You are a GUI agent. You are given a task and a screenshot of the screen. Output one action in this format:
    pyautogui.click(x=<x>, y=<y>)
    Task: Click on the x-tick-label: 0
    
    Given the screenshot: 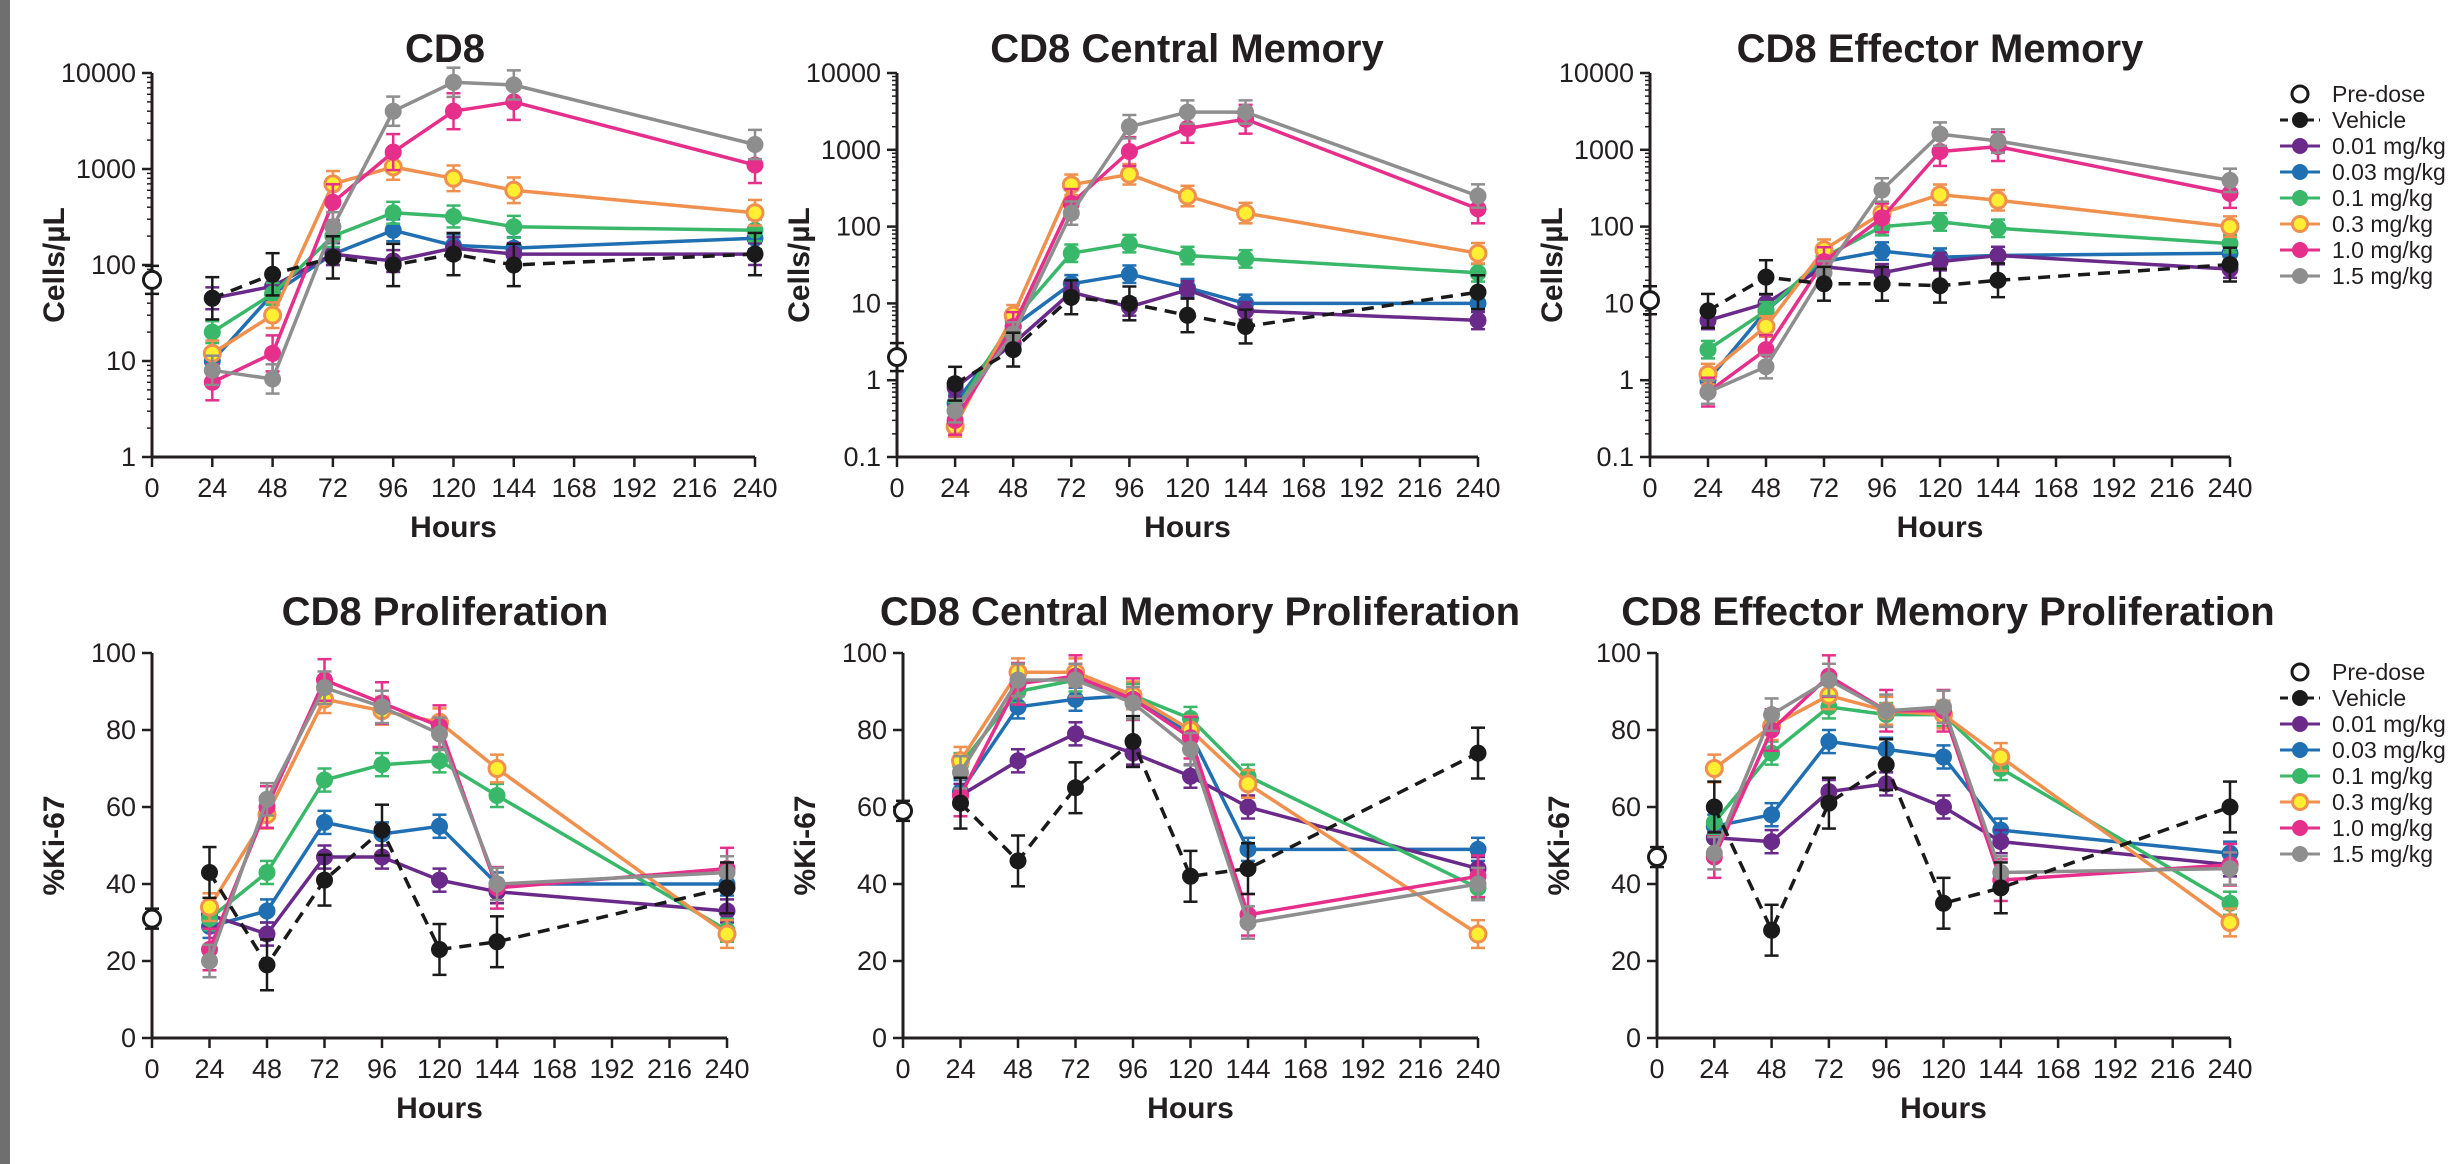 What is the action you would take?
    pyautogui.click(x=151, y=1069)
    